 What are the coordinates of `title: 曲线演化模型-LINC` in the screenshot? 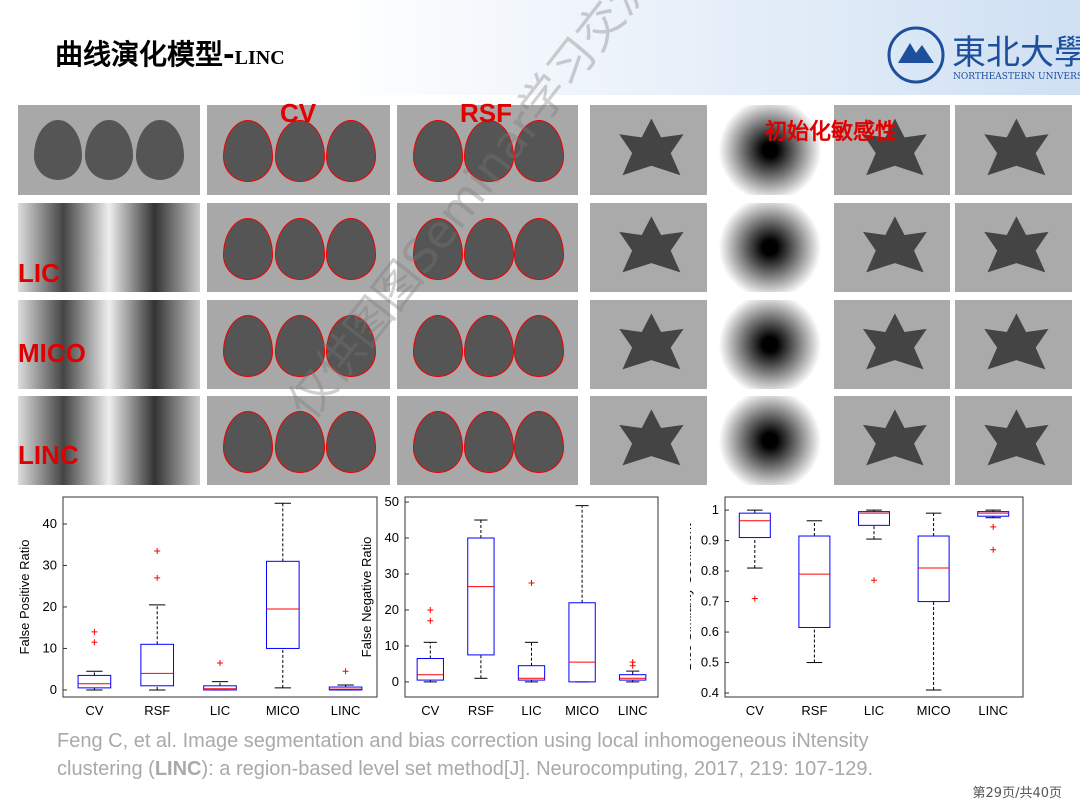 It's located at (170, 53).